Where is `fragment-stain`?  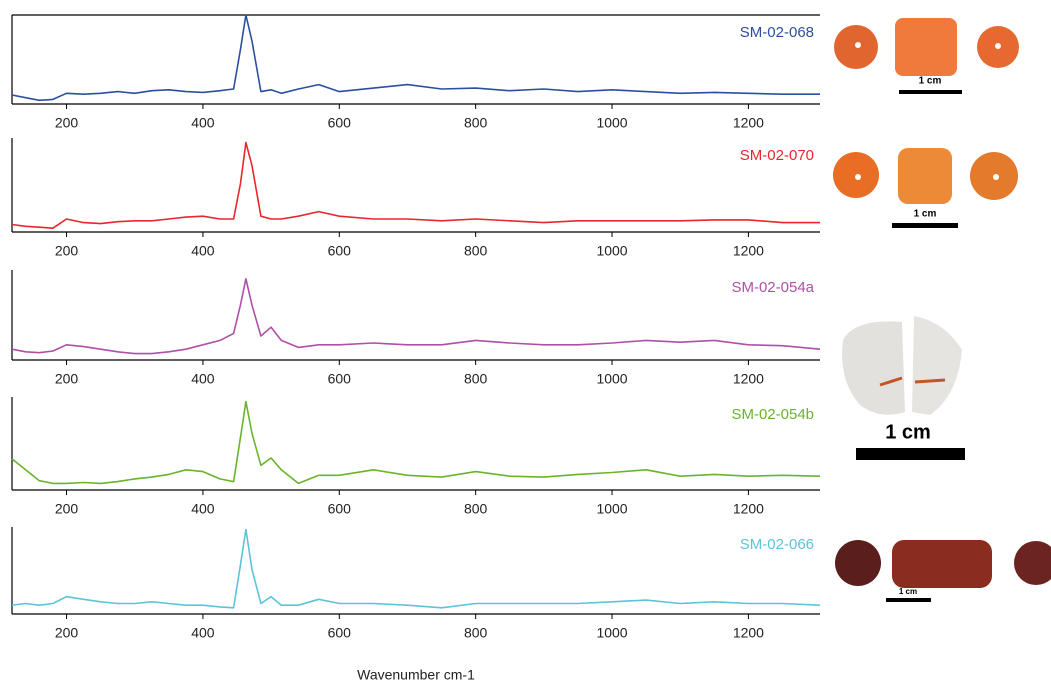 fragment-stain is located at coordinates (912, 381).